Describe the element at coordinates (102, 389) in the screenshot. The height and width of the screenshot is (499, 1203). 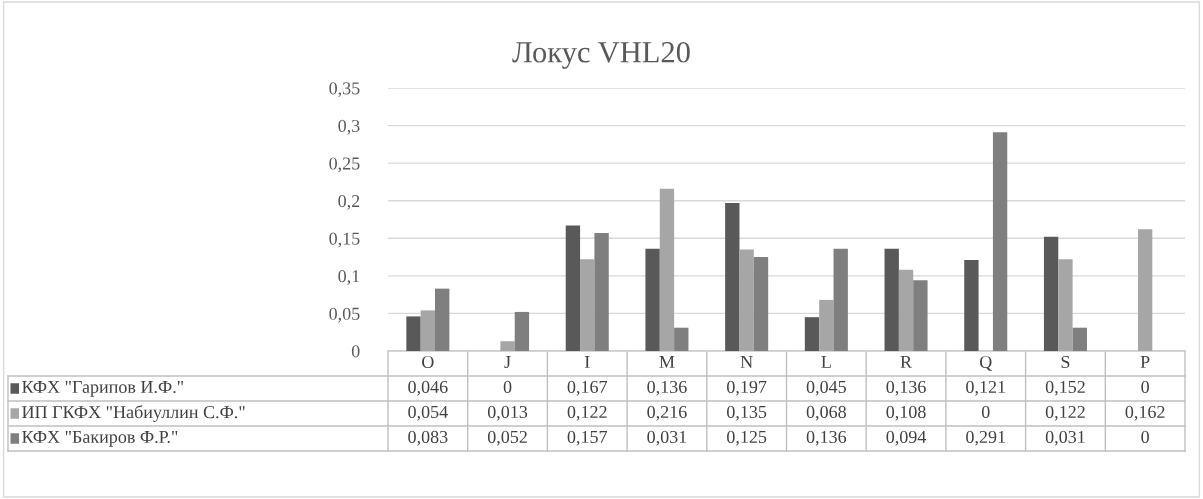
I see `legend-label: КФХ "Гарипов И.Ф."` at that location.